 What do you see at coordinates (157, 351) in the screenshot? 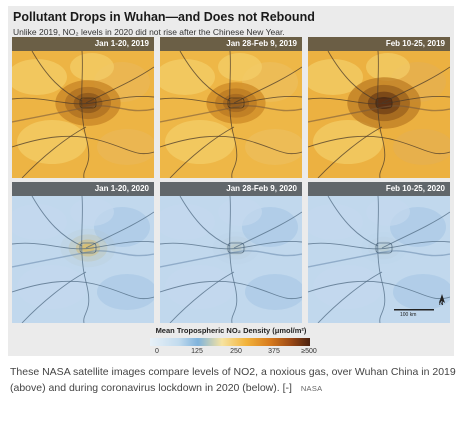
I see `legend-tick: 0` at bounding box center [157, 351].